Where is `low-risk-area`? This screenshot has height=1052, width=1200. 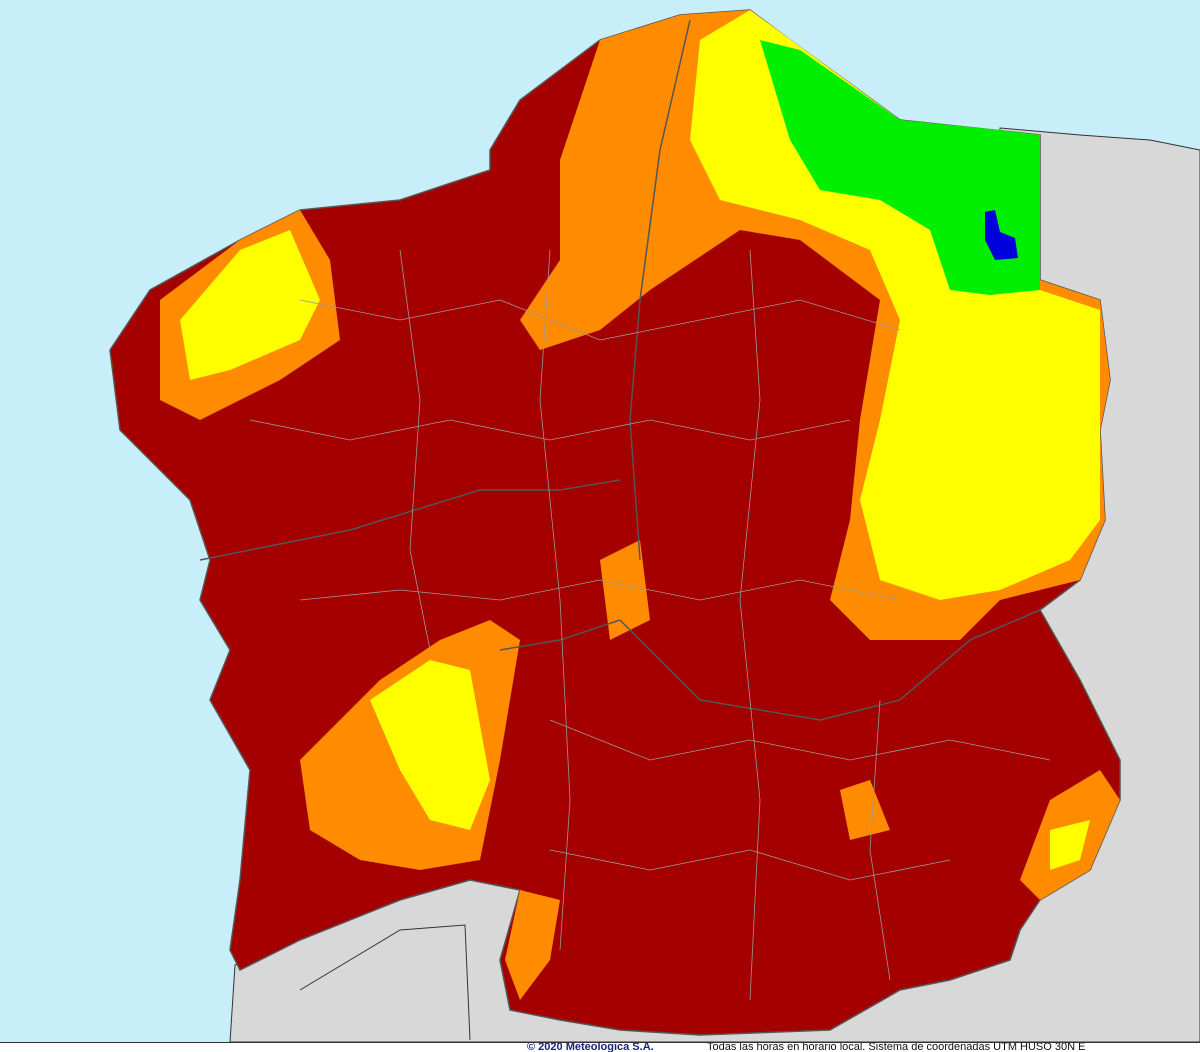
low-risk-area is located at coordinates (900, 167).